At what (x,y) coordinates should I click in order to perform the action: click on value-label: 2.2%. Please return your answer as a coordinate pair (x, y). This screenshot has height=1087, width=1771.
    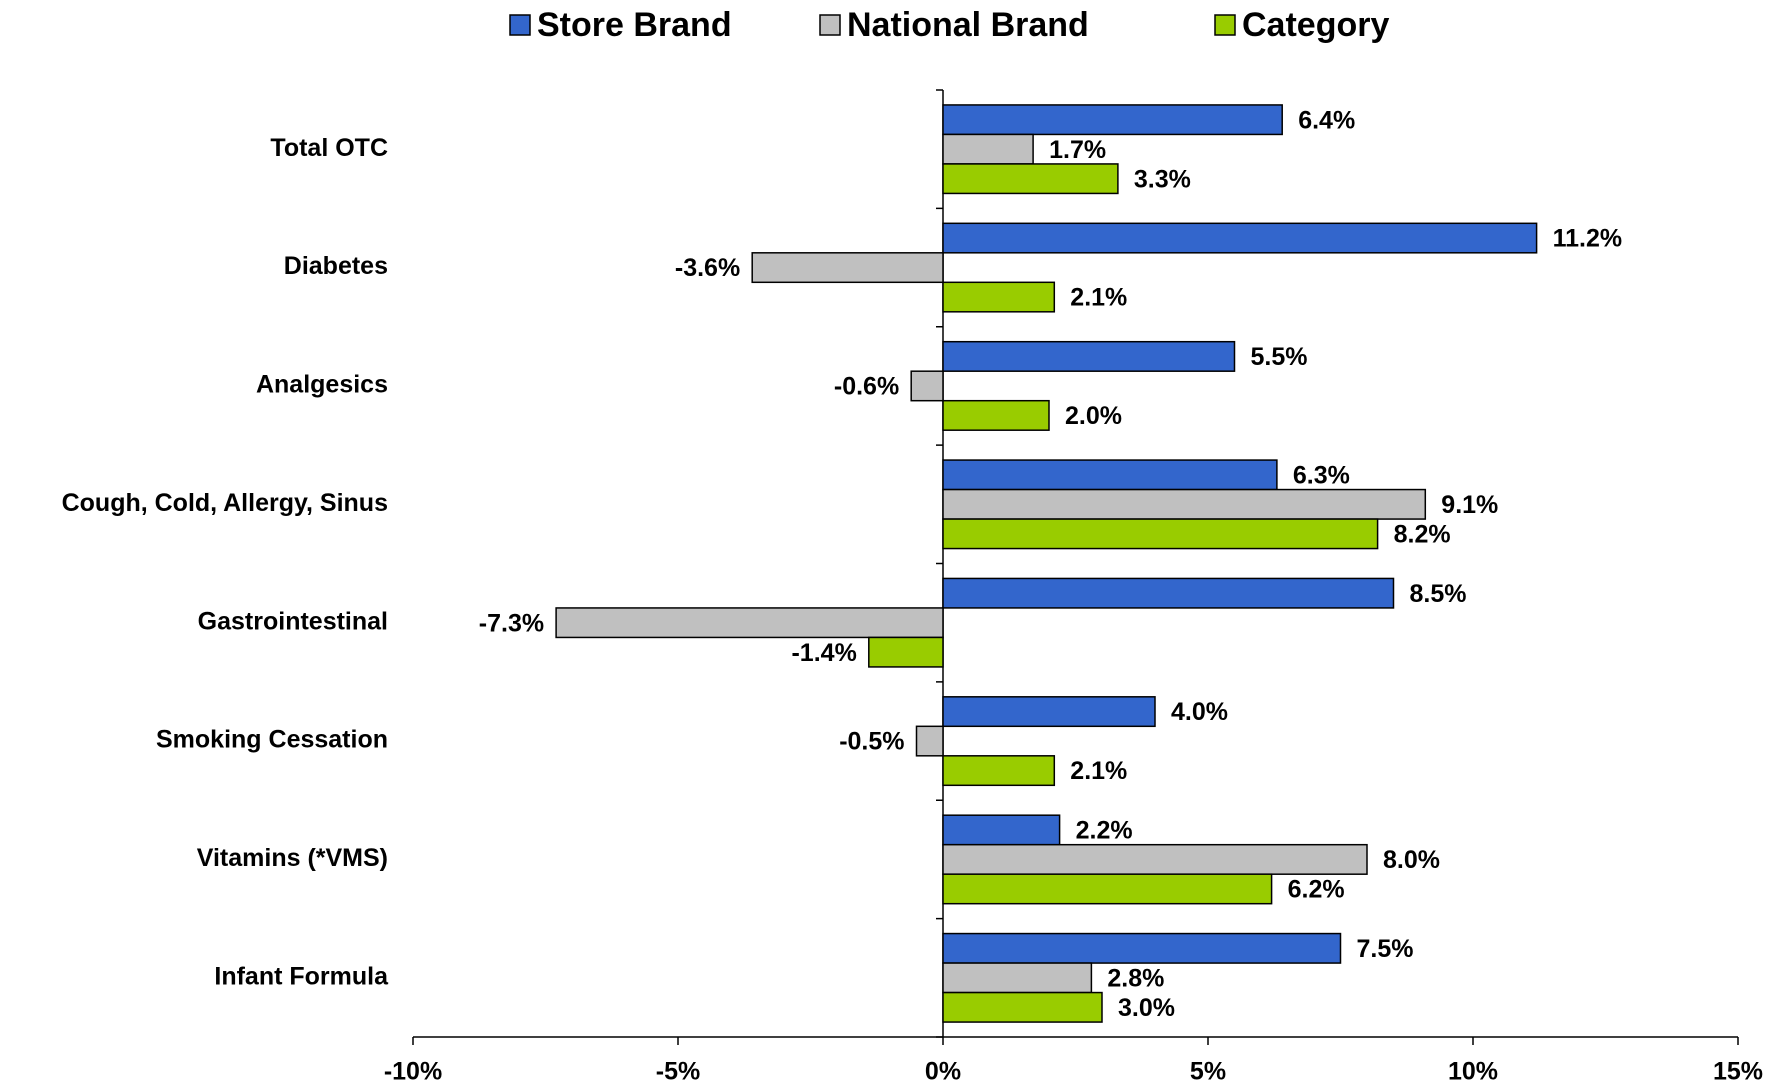
    Looking at the image, I should click on (1104, 831).